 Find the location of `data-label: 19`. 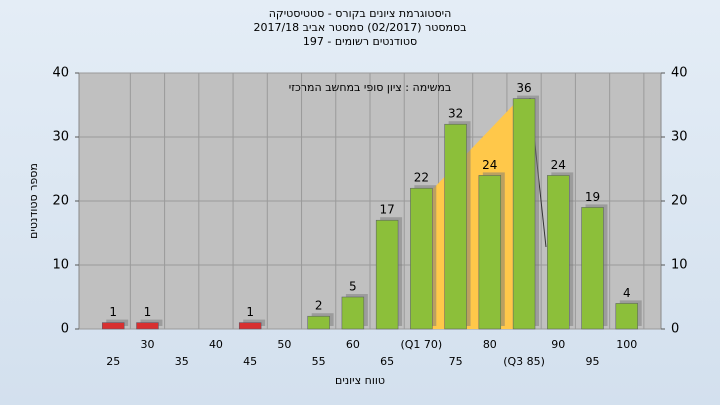

data-label: 19 is located at coordinates (592, 197).